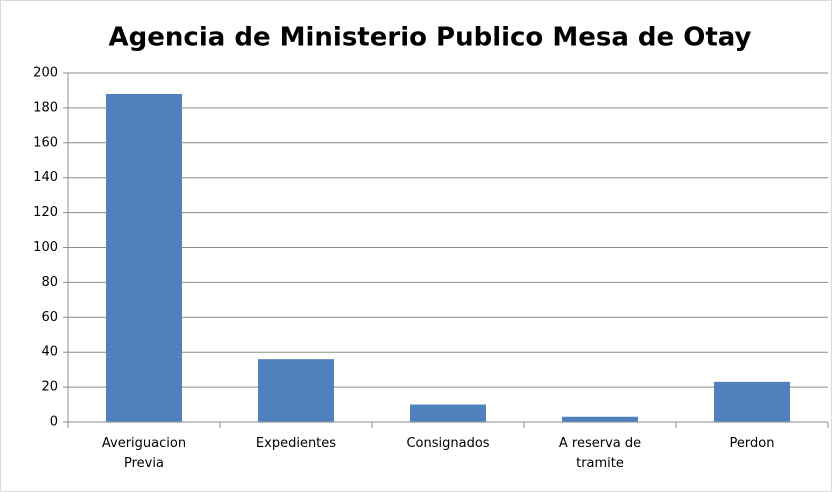 The width and height of the screenshot is (832, 492). Describe the element at coordinates (752, 443) in the screenshot. I see `x-tick-label: Perdon` at that location.